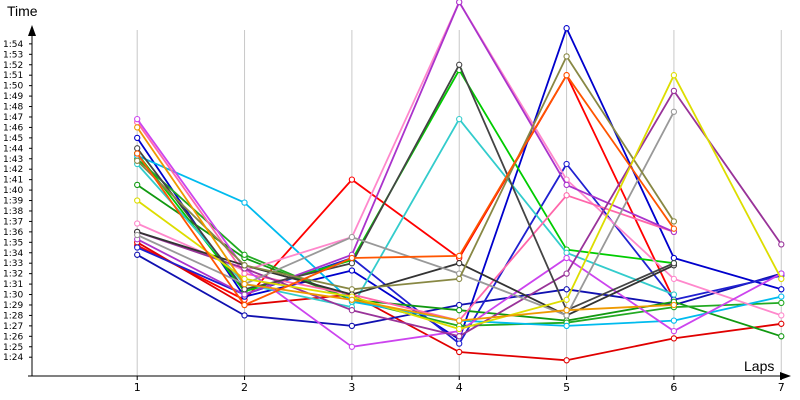 Image resolution: width=800 pixels, height=400 pixels. What do you see at coordinates (13, 181) in the screenshot?
I see `y-tick-label: 1:41` at bounding box center [13, 181].